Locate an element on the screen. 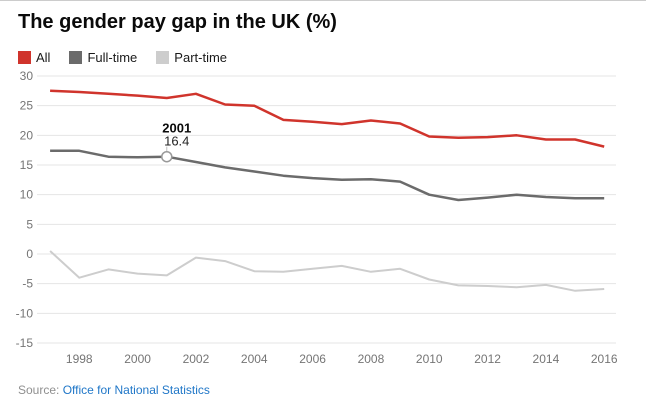  y-tick--15: -15 is located at coordinates (25, 343).